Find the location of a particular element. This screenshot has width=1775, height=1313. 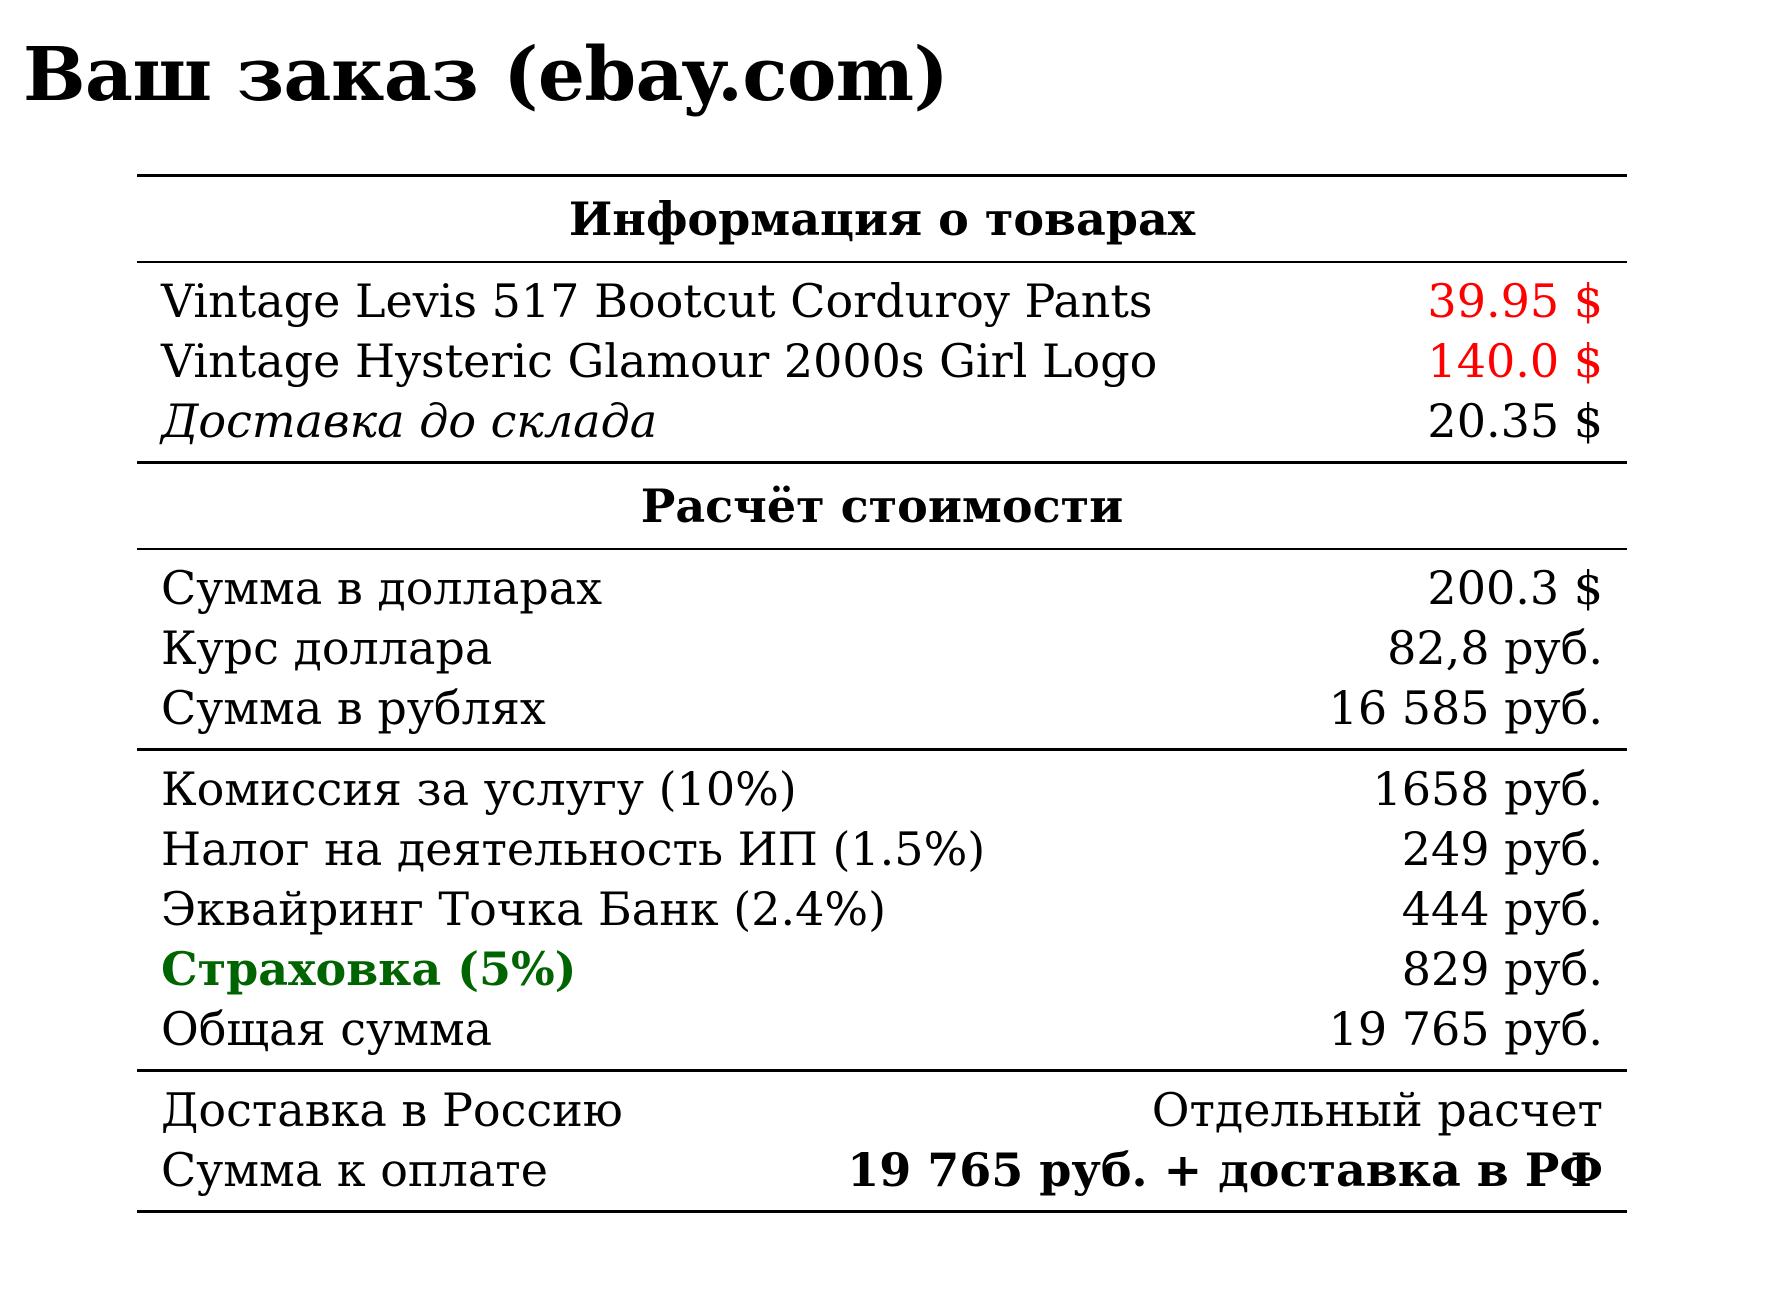

russia-shipping-row: Доставка в Россию Отдельный расчет is located at coordinates (882, 1110).